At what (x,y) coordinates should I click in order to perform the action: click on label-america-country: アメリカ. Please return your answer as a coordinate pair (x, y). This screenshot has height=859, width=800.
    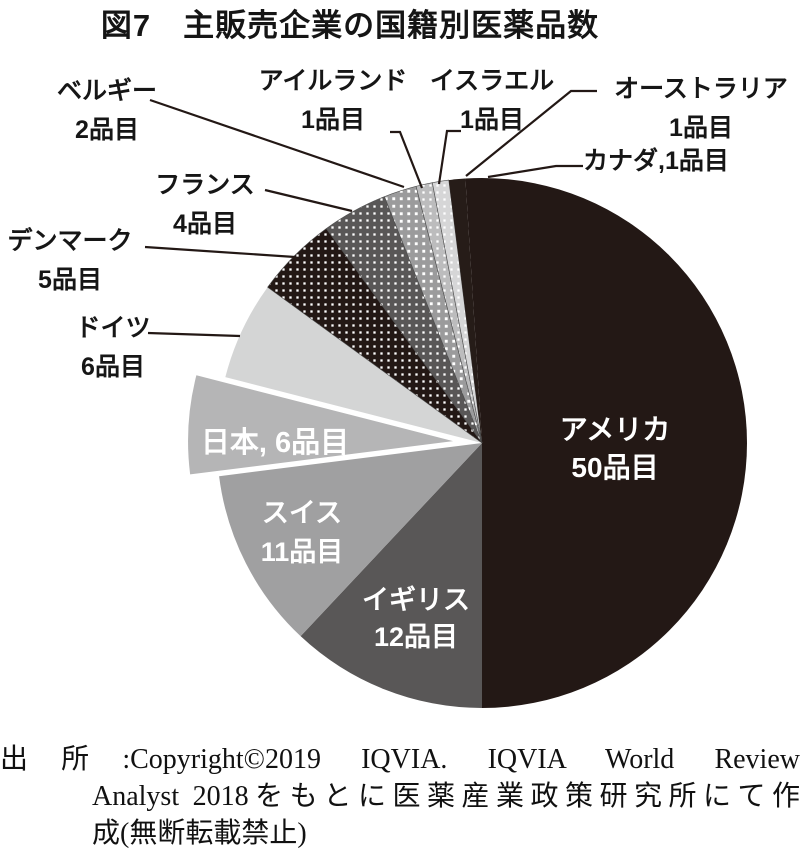
    Looking at the image, I should click on (615, 429).